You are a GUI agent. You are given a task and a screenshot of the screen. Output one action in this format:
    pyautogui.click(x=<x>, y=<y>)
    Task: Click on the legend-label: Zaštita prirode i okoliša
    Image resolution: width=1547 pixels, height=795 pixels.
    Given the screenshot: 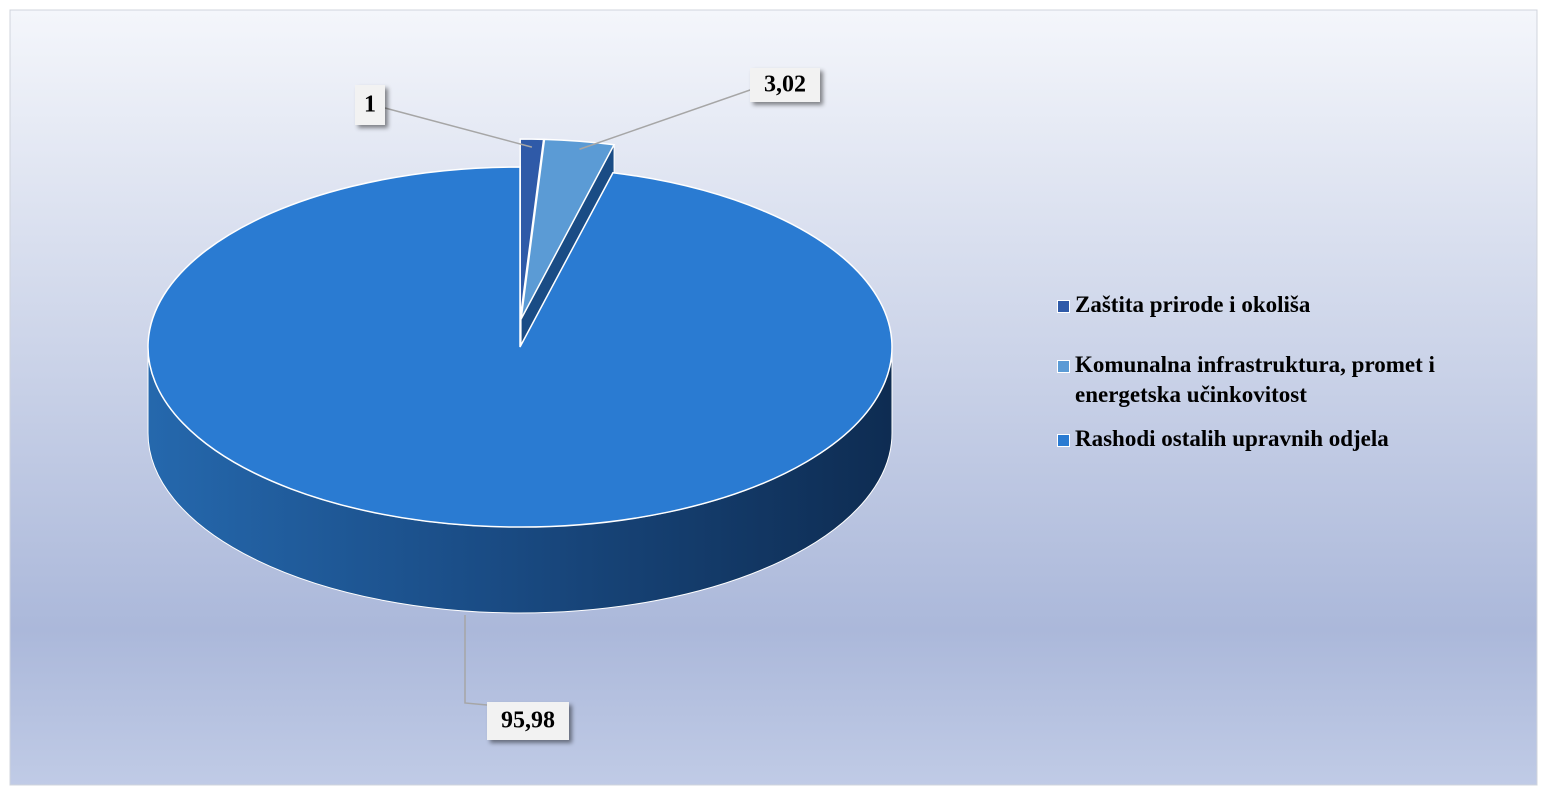 What is the action you would take?
    pyautogui.click(x=1193, y=304)
    